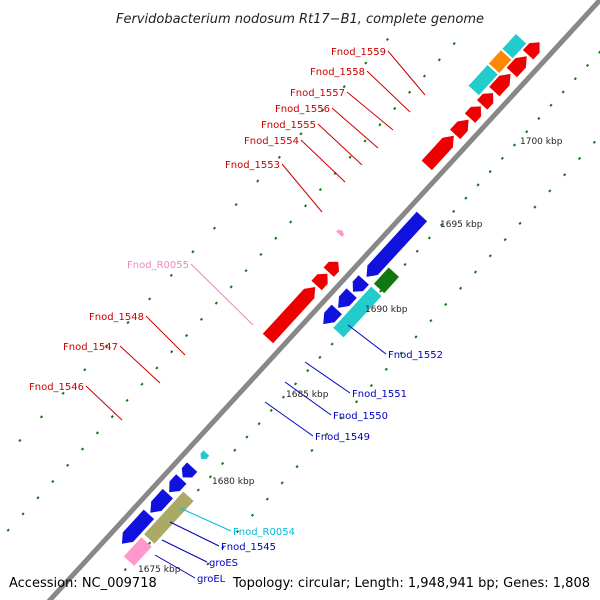 Image resolution: width=600 pixels, height=600 pixels. What do you see at coordinates (379, 394) in the screenshot?
I see `label-fnod-1551: Fnod_1551` at bounding box center [379, 394].